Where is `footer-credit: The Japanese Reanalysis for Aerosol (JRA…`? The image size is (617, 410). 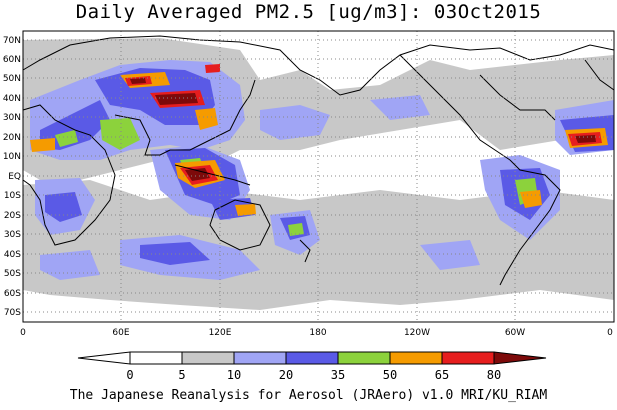
footer-credit: The Japanese Reanalysis for Aerosol (JRA… is located at coordinates (308, 395).